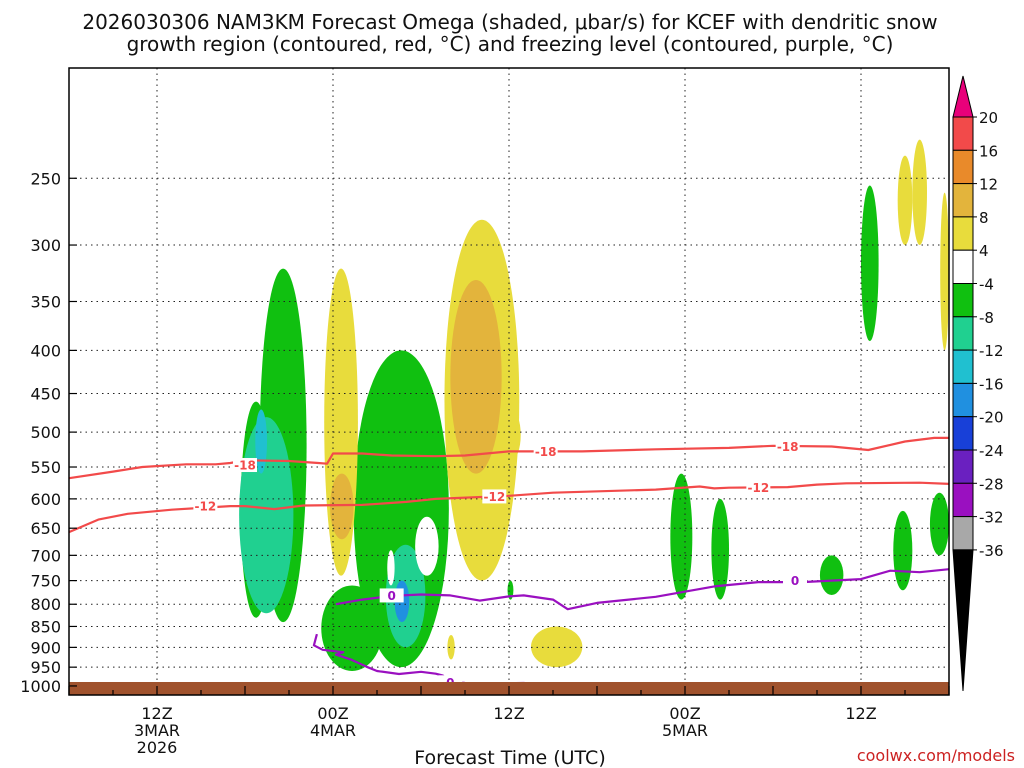 This screenshot has width=1024, height=768. I want to click on colorbar-label: 8, so click(984, 218).